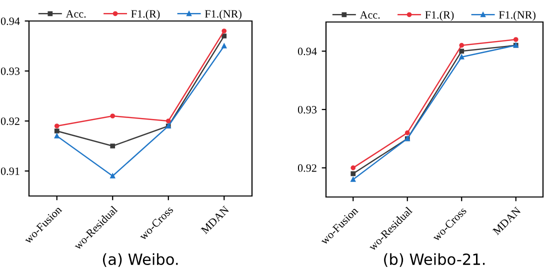 The height and width of the screenshot is (276, 550). Describe the element at coordinates (434, 260) in the screenshot. I see `text: (b) Weibo-21.` at that location.